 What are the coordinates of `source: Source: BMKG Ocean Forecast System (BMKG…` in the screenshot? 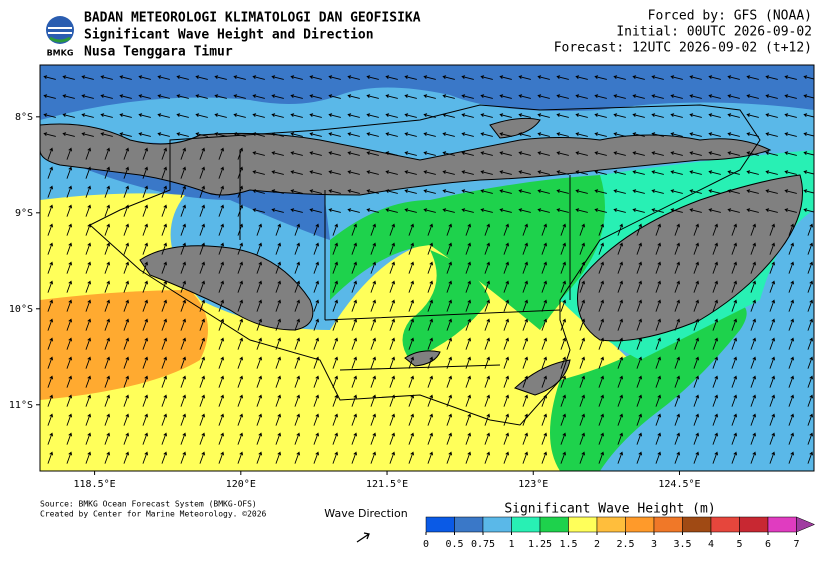 It's located at (148, 504).